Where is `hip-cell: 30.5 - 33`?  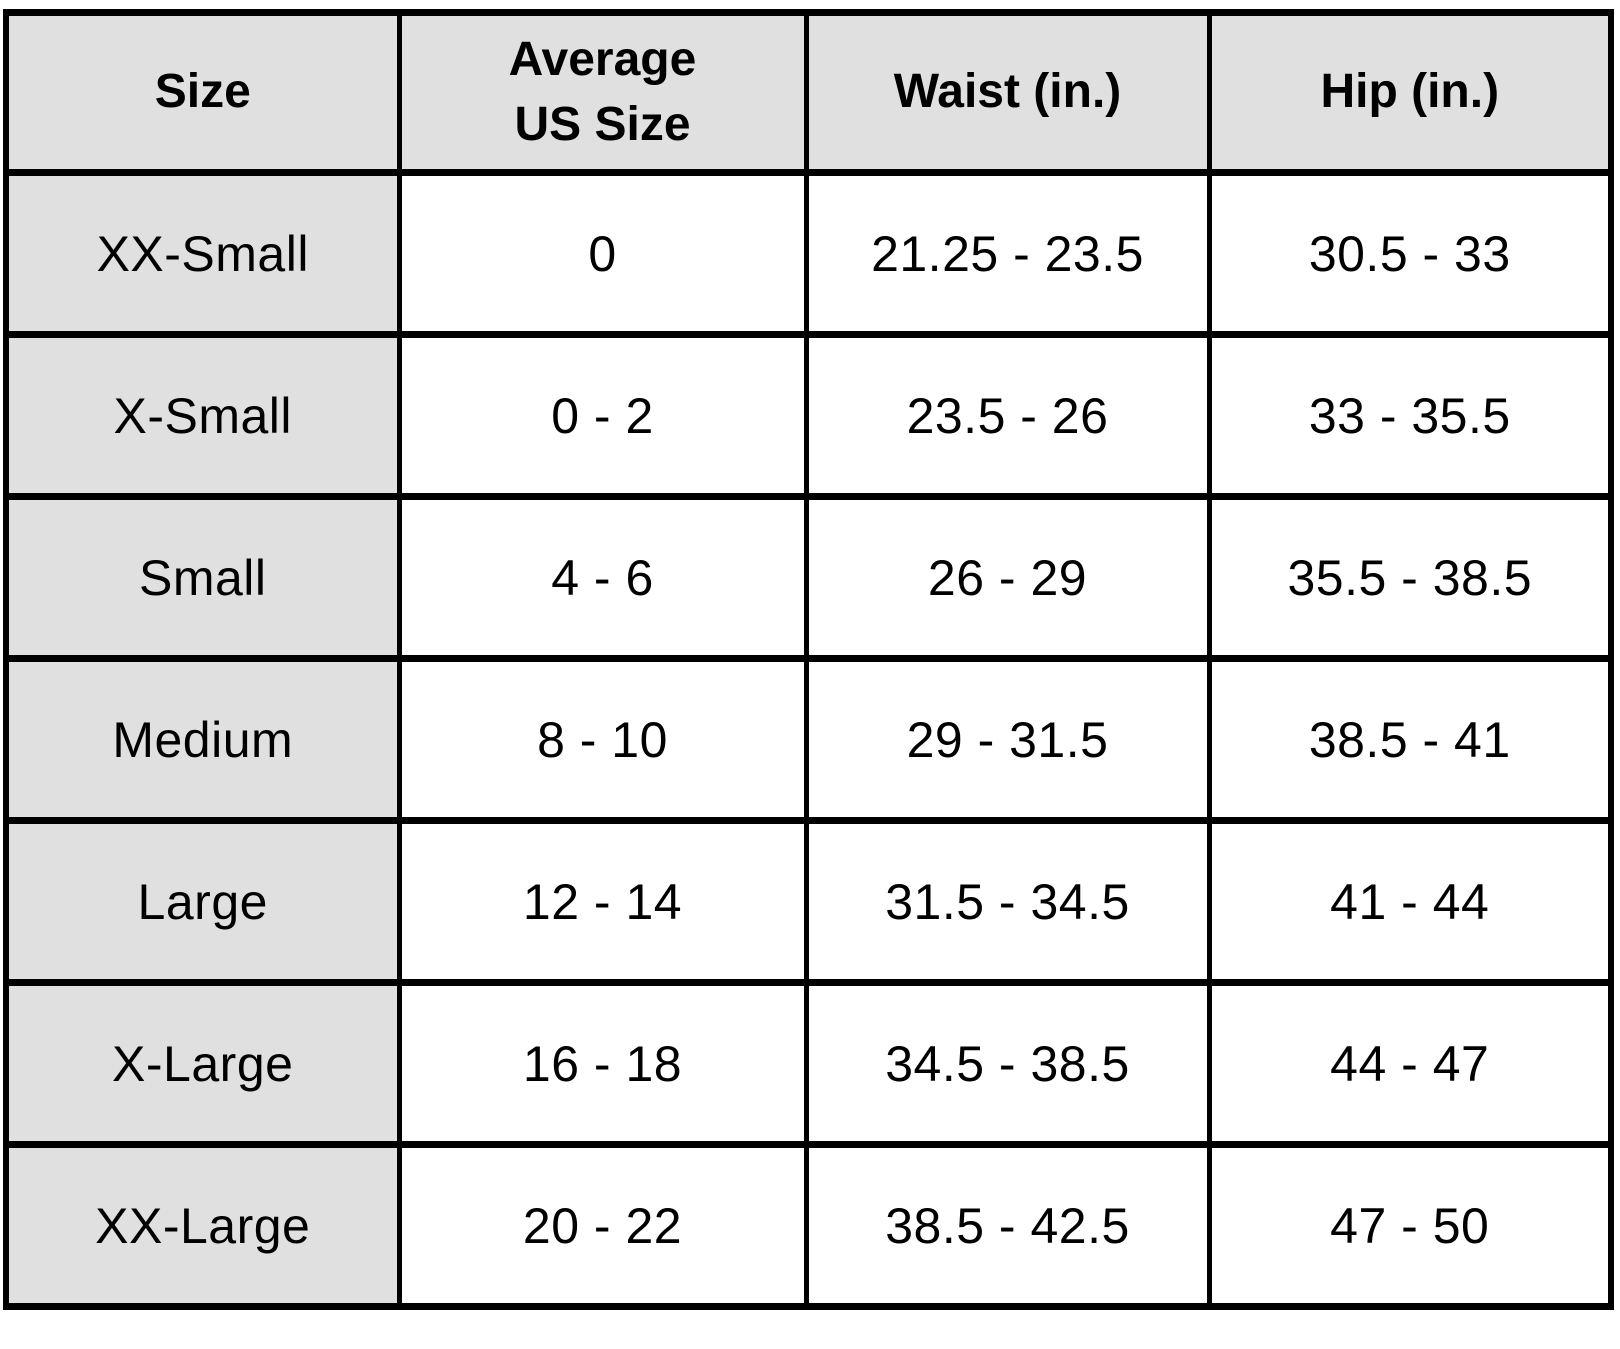 hip-cell: 30.5 - 33 is located at coordinates (1410, 253).